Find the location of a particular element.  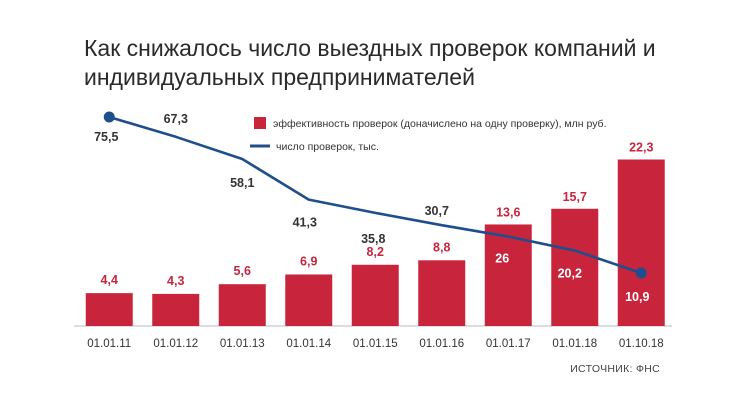

line-start-marker is located at coordinates (109, 117).